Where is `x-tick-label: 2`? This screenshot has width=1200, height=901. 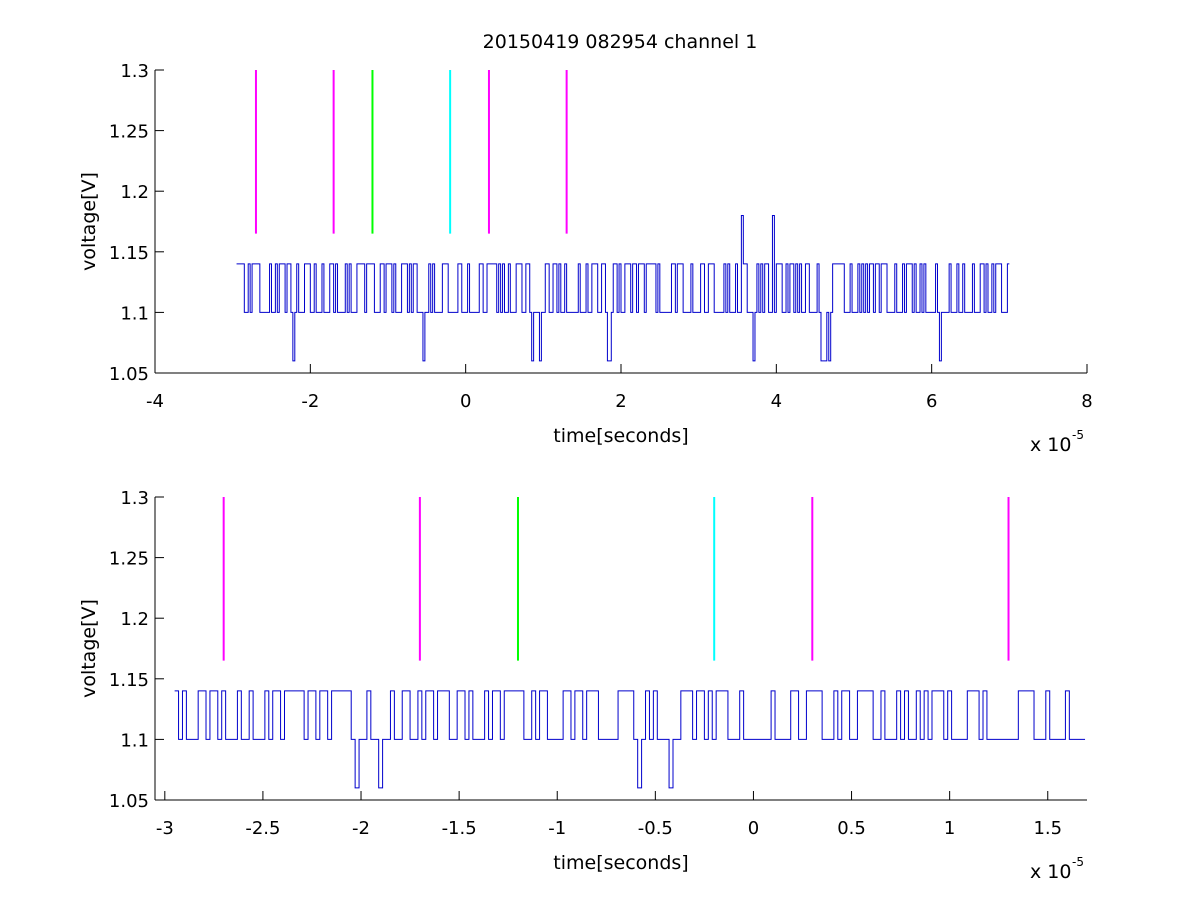 x-tick-label: 2 is located at coordinates (620, 401).